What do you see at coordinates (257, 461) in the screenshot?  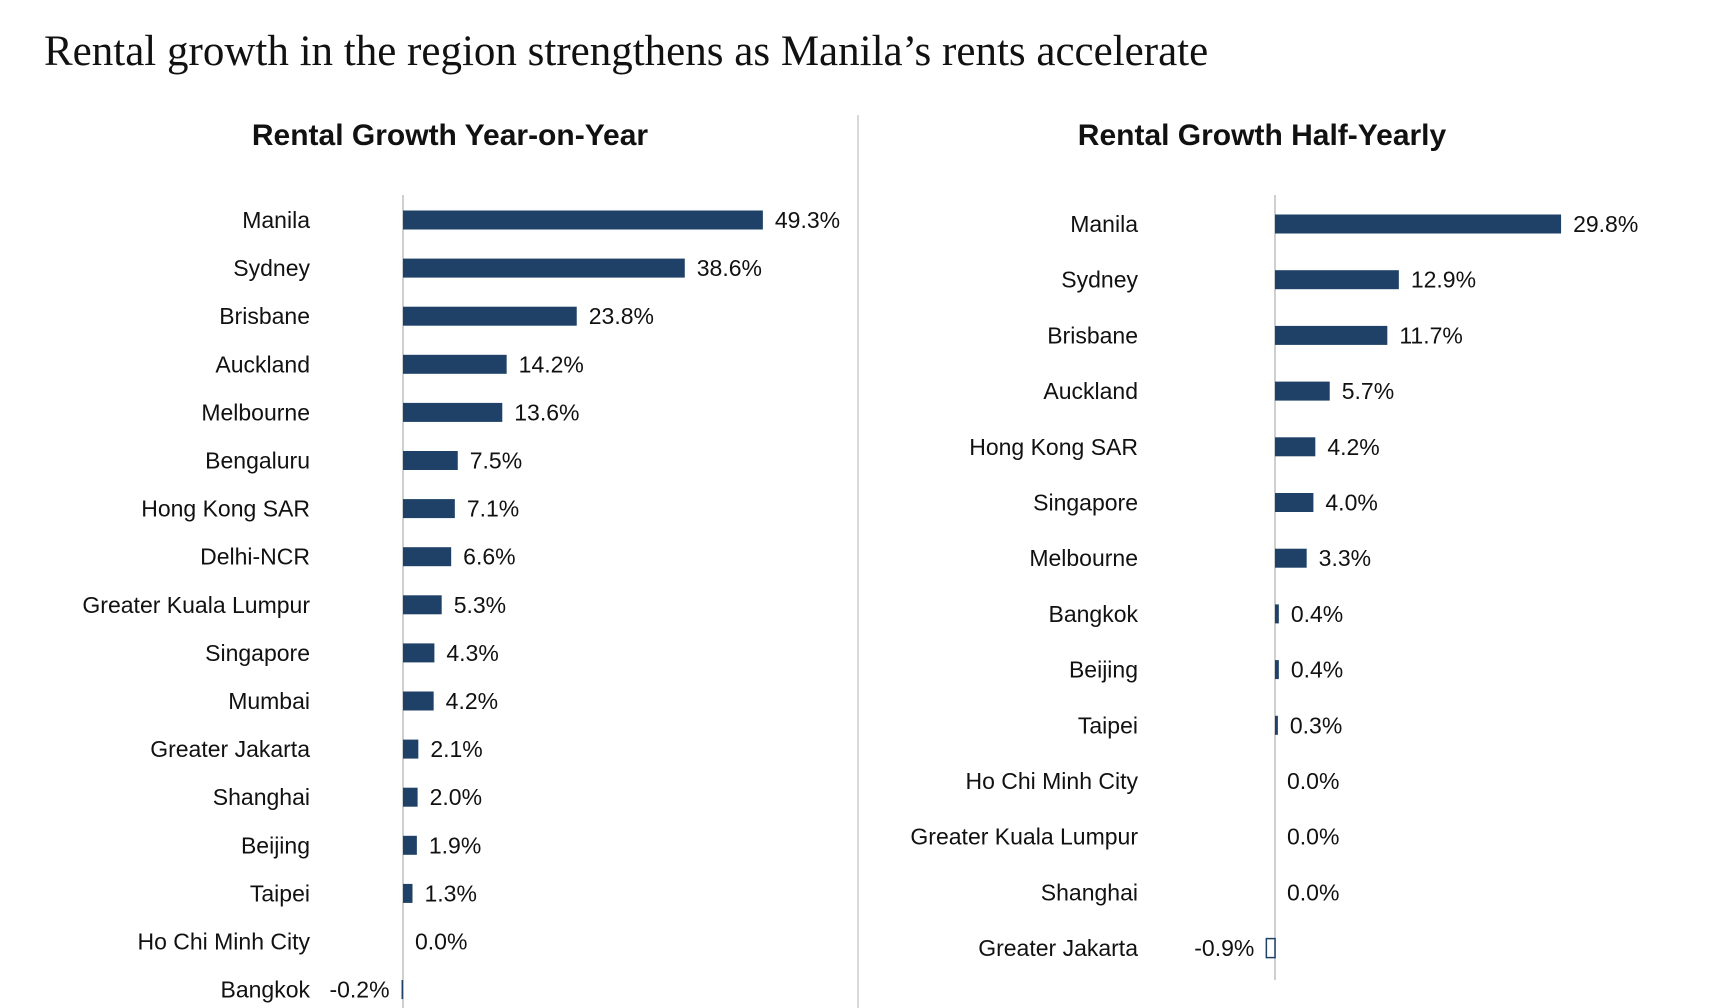 I see `category-label: Bengaluru` at bounding box center [257, 461].